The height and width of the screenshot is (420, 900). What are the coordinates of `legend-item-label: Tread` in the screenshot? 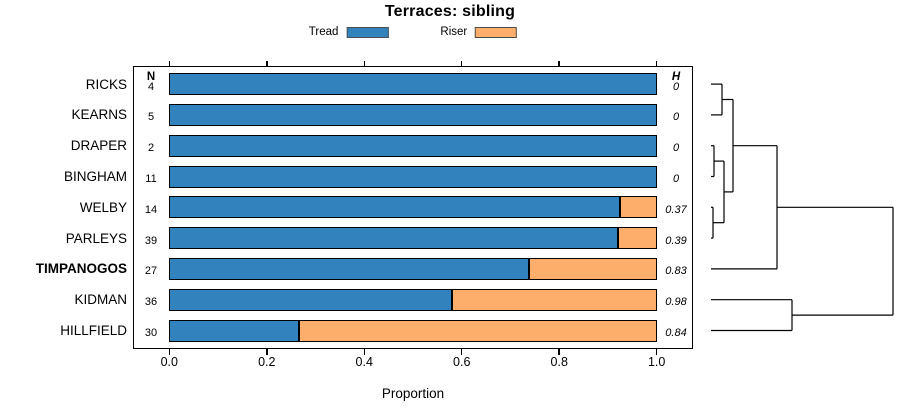 It's located at (323, 32).